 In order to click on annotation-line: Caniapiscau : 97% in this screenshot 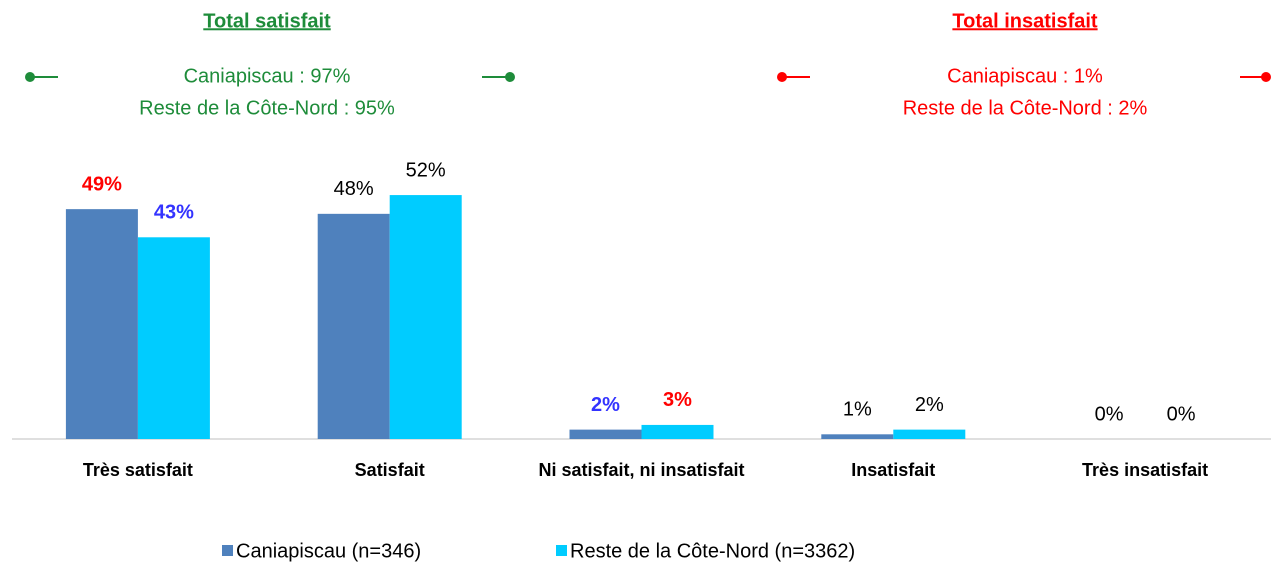, I will do `click(267, 76)`.